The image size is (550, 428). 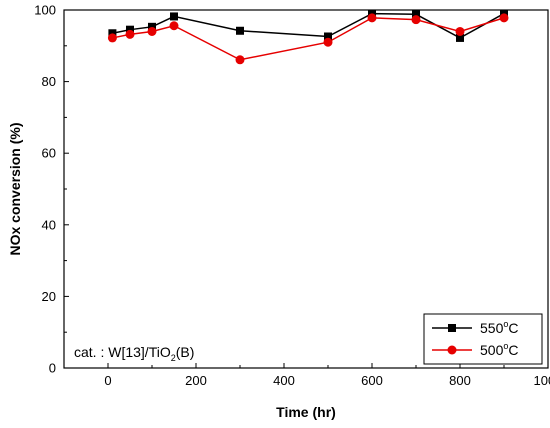 What do you see at coordinates (52, 368) in the screenshot?
I see `y-tick-label: 0` at bounding box center [52, 368].